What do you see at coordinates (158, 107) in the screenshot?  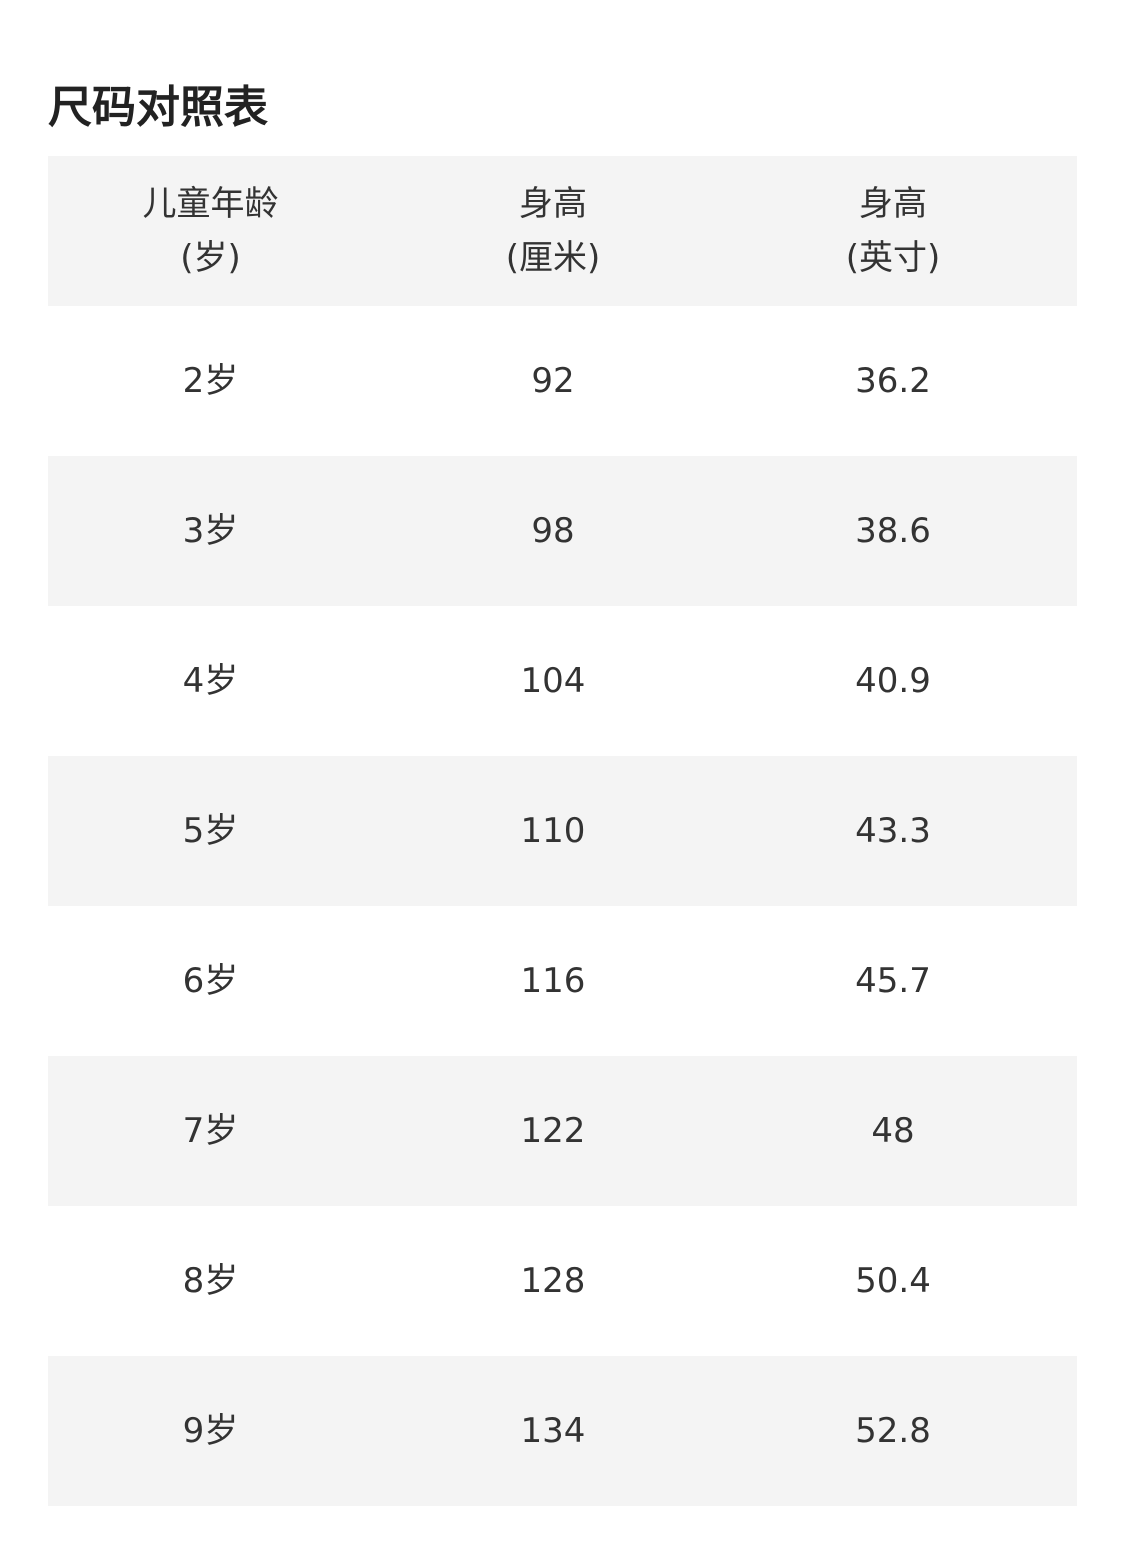 I see `page-title: 尺码对照表` at bounding box center [158, 107].